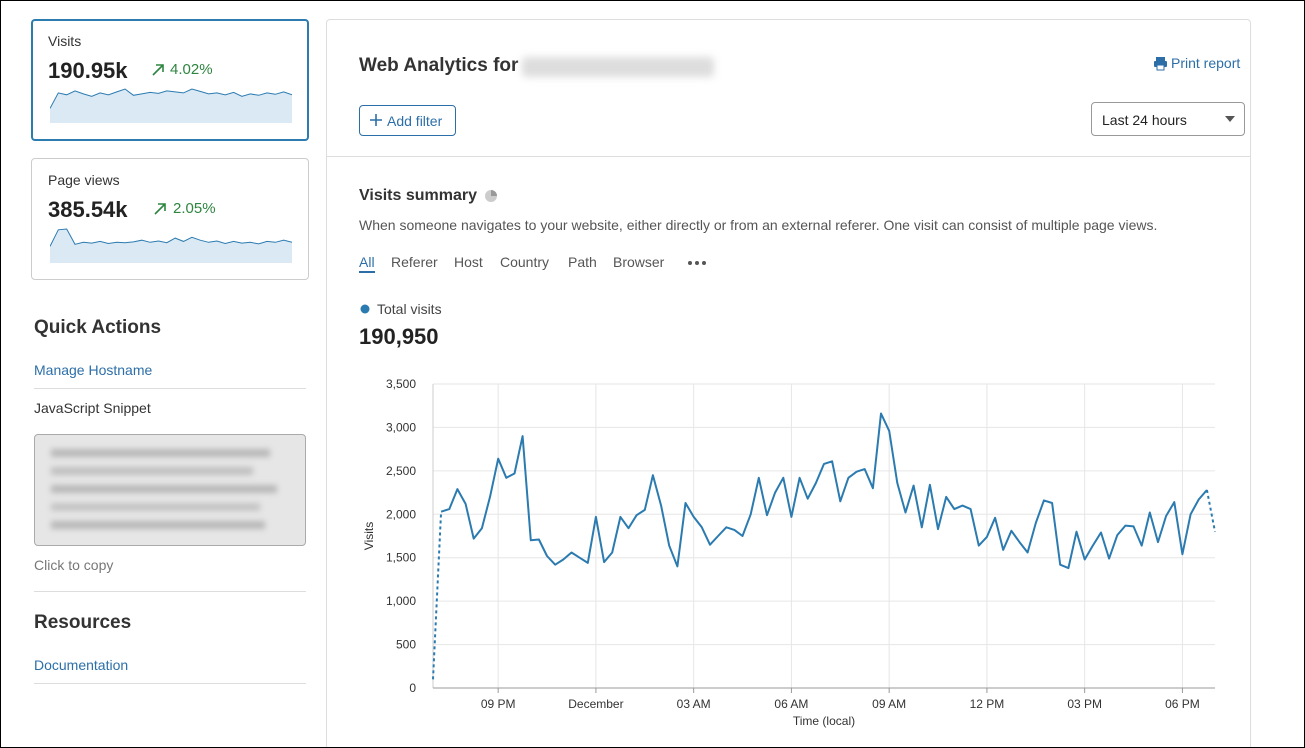  What do you see at coordinates (170, 219) in the screenshot?
I see `pageviews-card: Page views 385.54k 2.05%` at bounding box center [170, 219].